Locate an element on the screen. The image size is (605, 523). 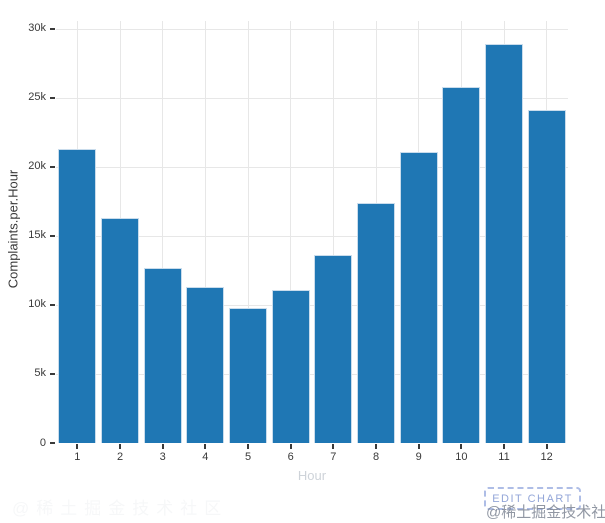
x-tick-label: 3 is located at coordinates (162, 457).